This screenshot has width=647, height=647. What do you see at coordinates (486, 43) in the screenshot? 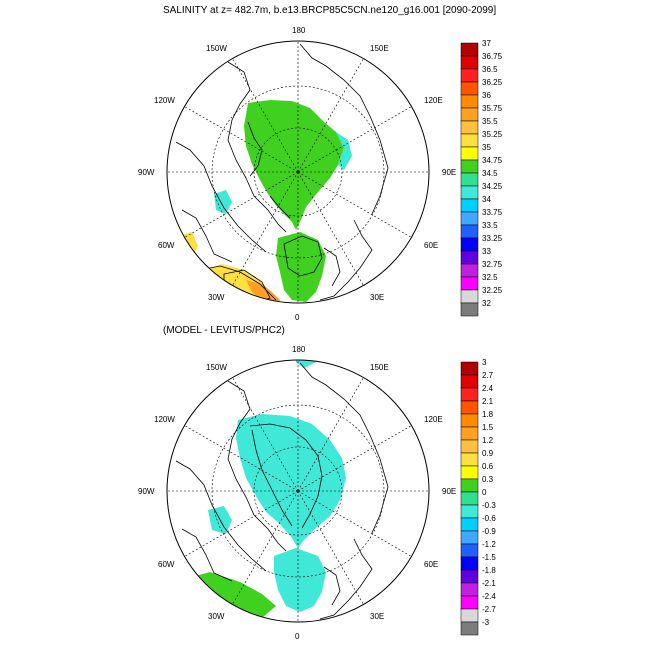
I see `top-colorbar-label-0: 37` at bounding box center [486, 43].